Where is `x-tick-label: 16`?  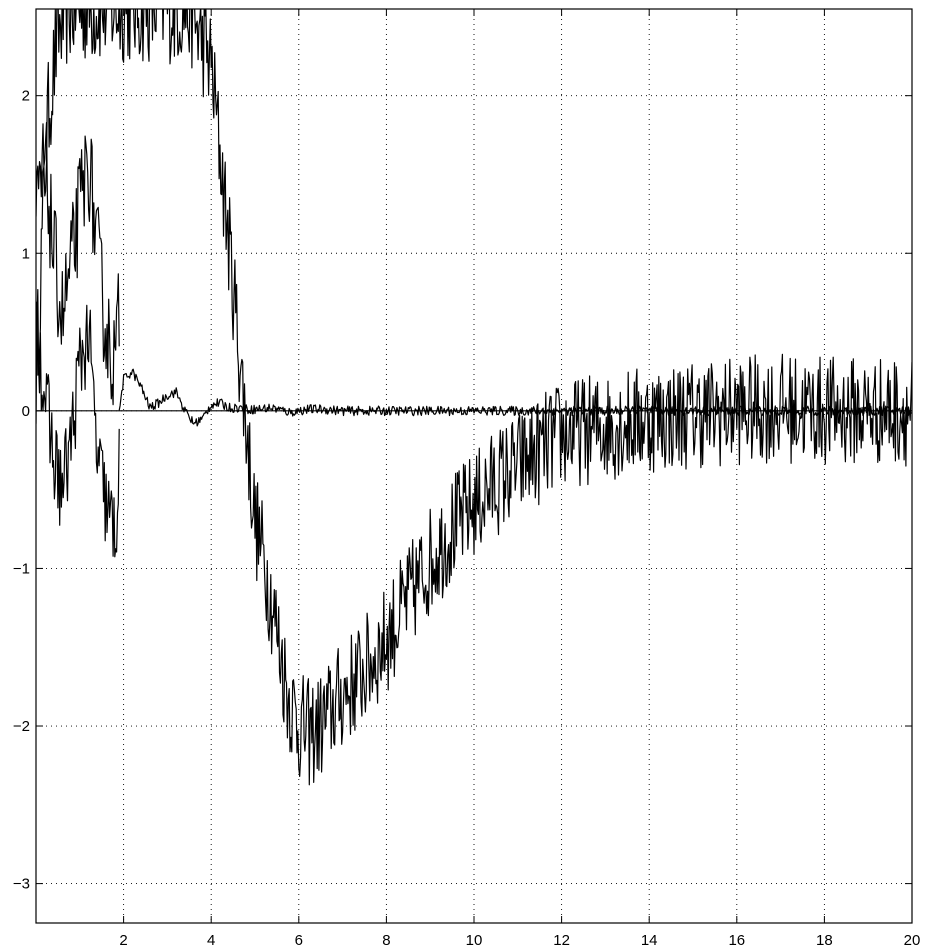 x-tick-label: 16 is located at coordinates (736, 940).